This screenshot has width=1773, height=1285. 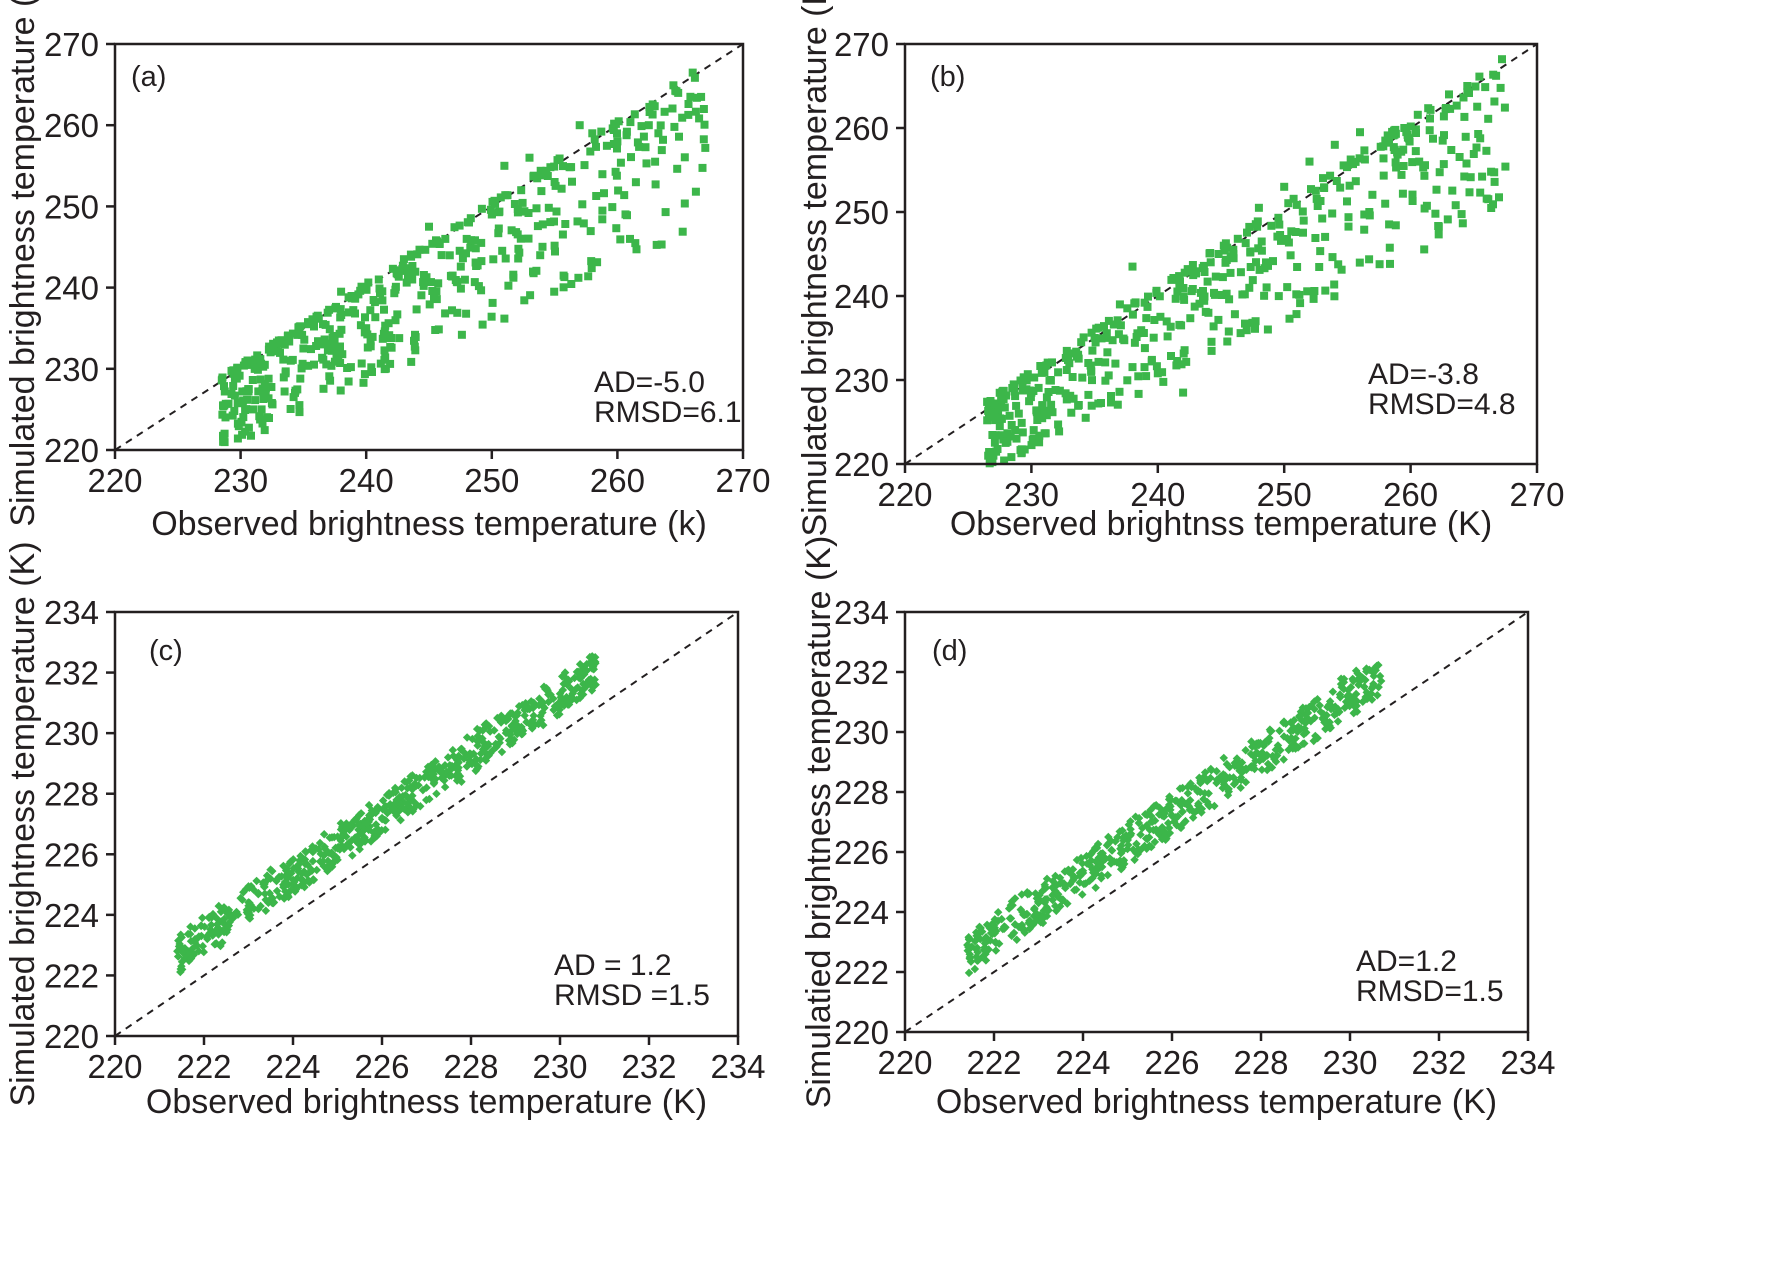 What do you see at coordinates (1157, 494) in the screenshot?
I see `x-tick-label: 240` at bounding box center [1157, 494].